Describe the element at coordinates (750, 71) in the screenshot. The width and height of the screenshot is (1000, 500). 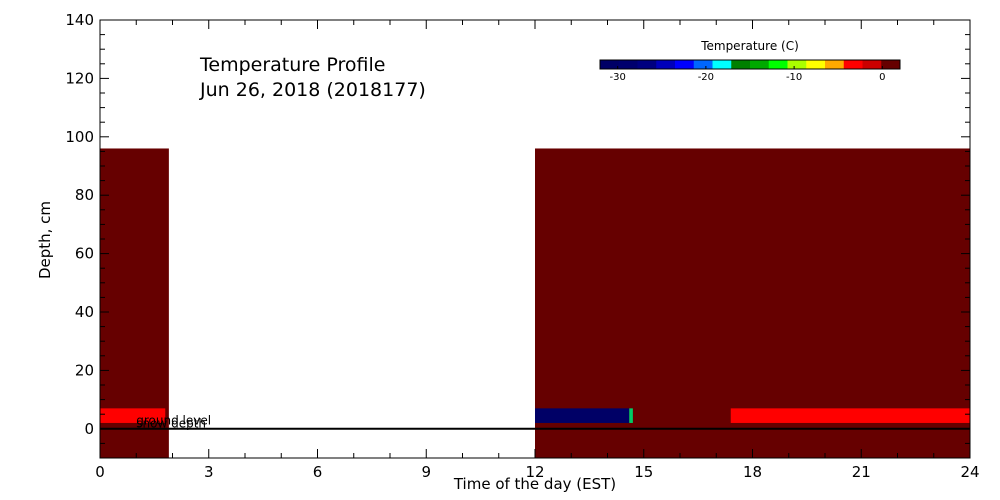
I see `colorbar: -30 -20 -10 0` at that location.